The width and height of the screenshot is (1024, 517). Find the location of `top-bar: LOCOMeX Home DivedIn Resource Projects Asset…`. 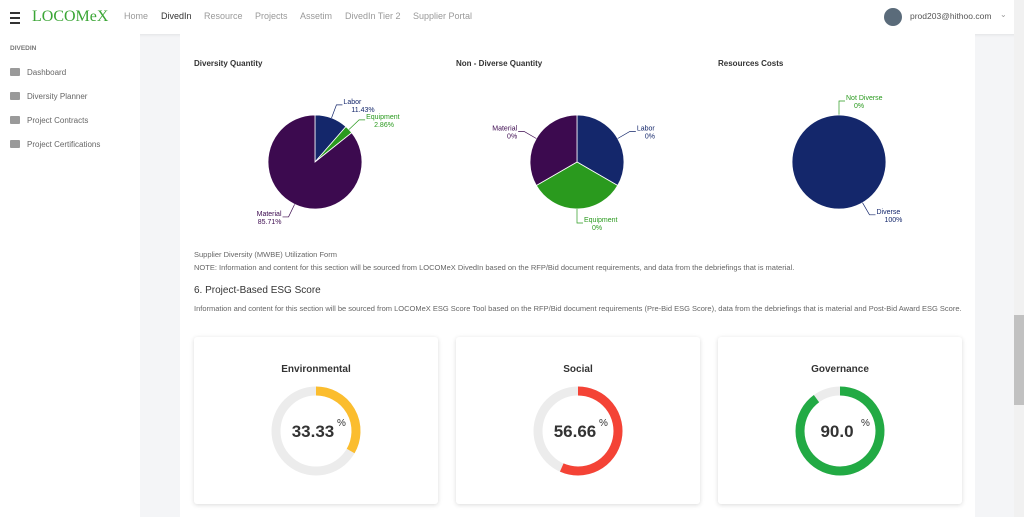

top-bar: LOCOMeX Home DivedIn Resource Projects Asset… is located at coordinates (512, 17).